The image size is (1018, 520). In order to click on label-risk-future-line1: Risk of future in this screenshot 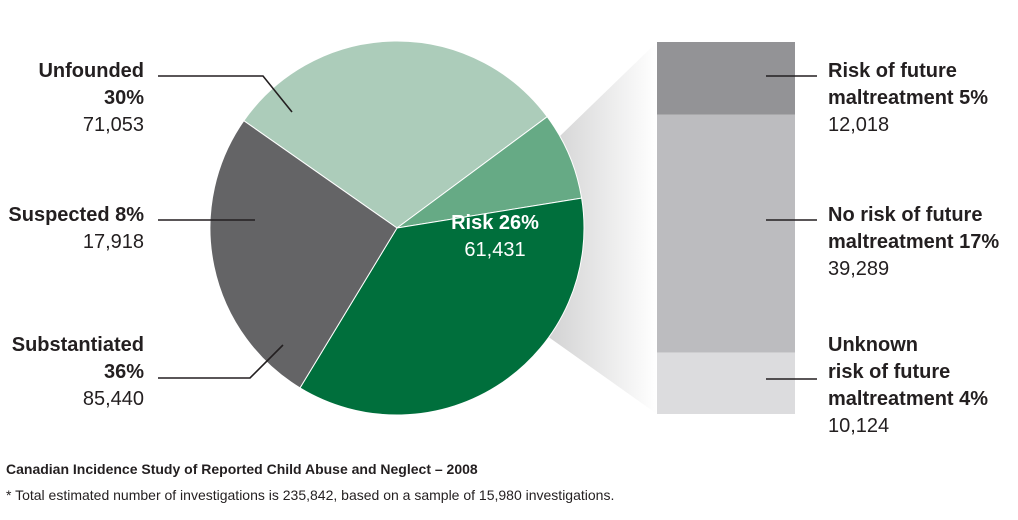, I will do `click(892, 71)`.